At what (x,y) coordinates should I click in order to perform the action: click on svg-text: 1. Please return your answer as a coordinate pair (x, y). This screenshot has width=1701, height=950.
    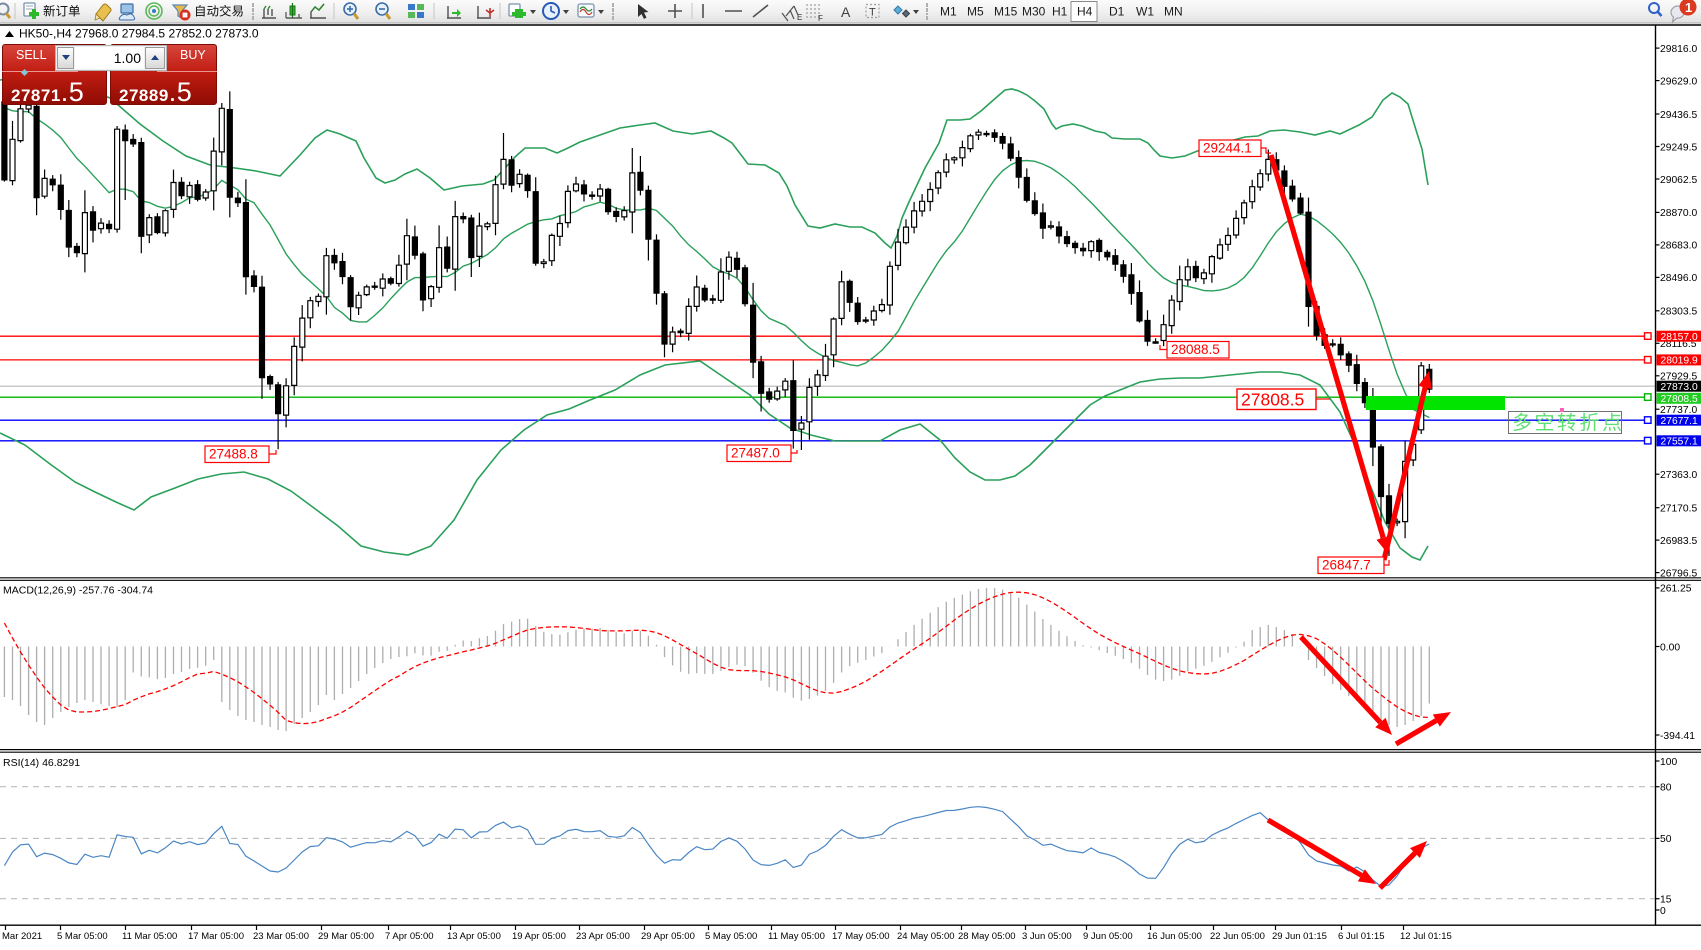
    Looking at the image, I should click on (1688, 7).